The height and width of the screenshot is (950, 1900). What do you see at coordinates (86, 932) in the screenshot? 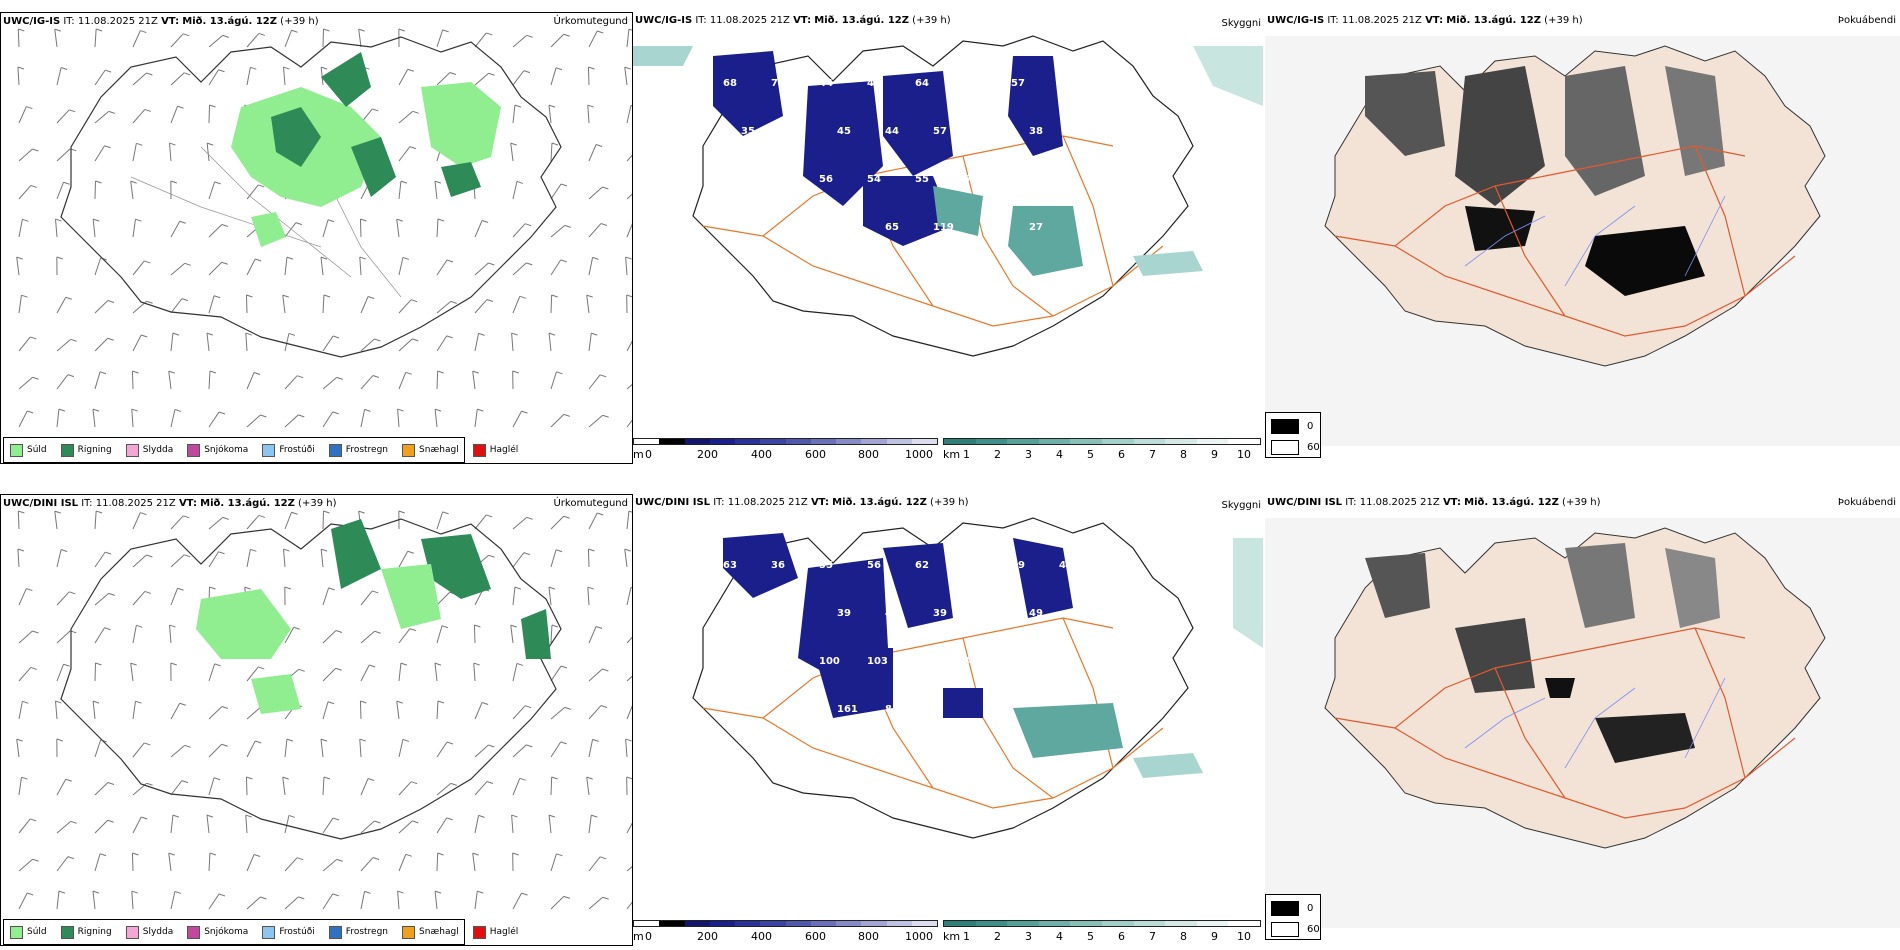
I see `legend-item: Rigning` at bounding box center [86, 932].